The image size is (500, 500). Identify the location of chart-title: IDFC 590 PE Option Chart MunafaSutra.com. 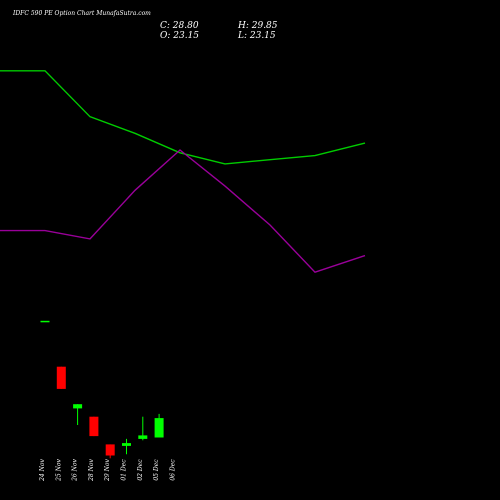
(81, 13).